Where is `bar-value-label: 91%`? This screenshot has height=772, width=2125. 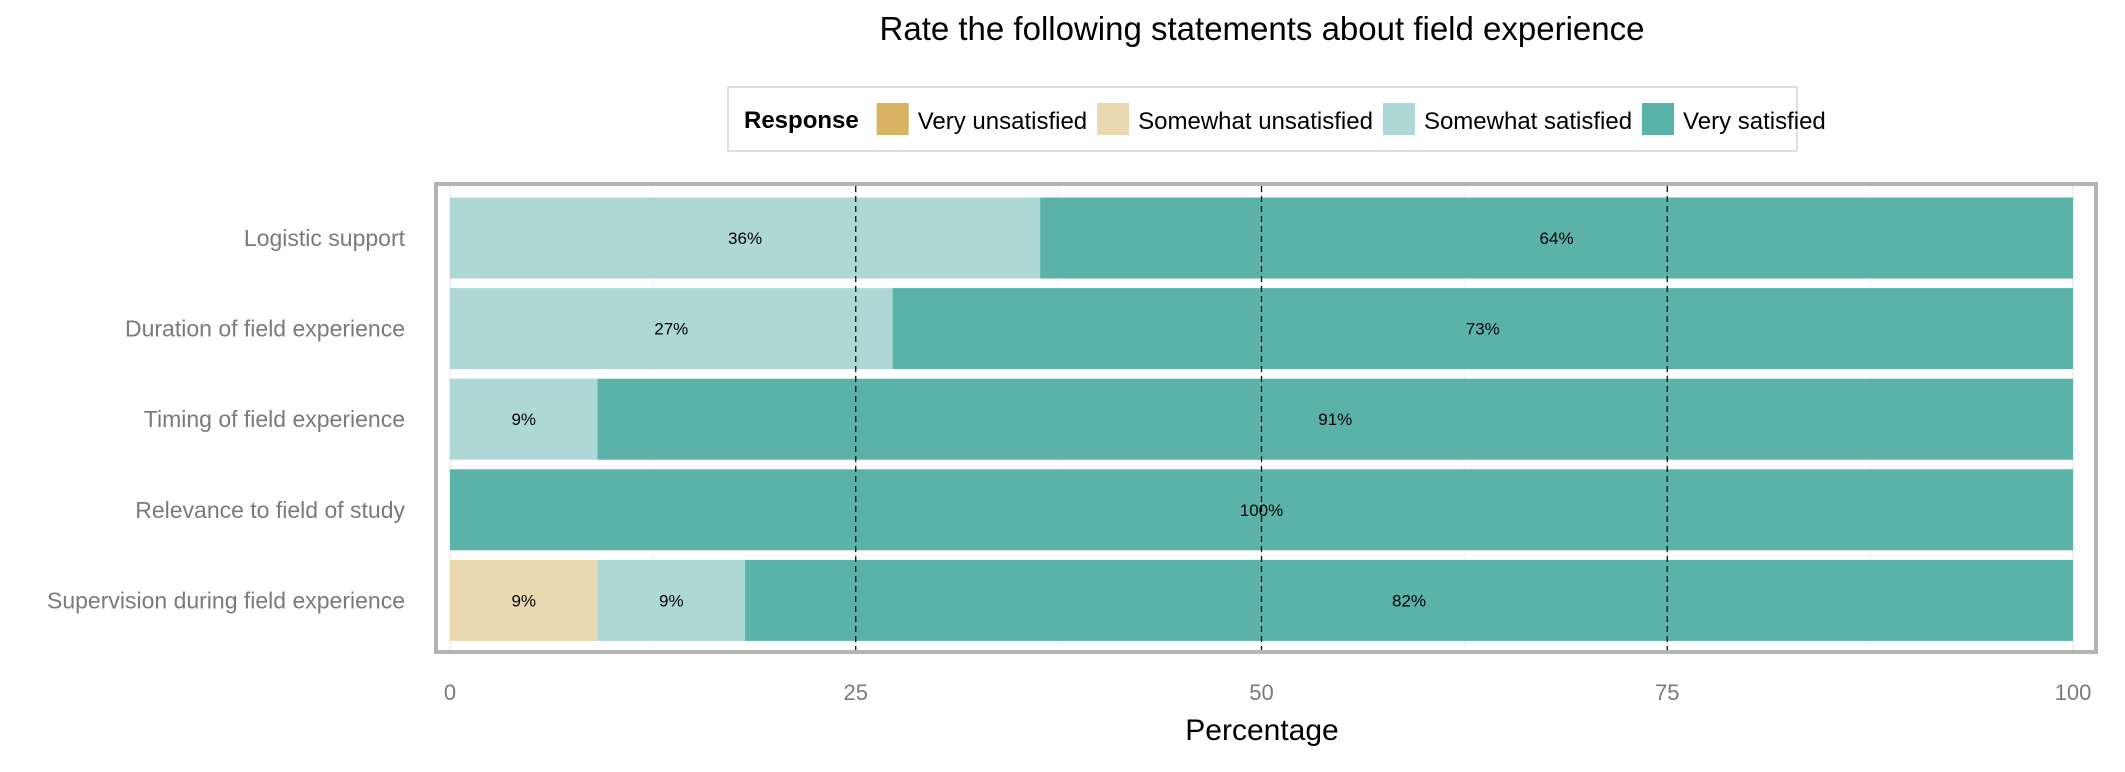
bar-value-label: 91% is located at coordinates (1335, 419).